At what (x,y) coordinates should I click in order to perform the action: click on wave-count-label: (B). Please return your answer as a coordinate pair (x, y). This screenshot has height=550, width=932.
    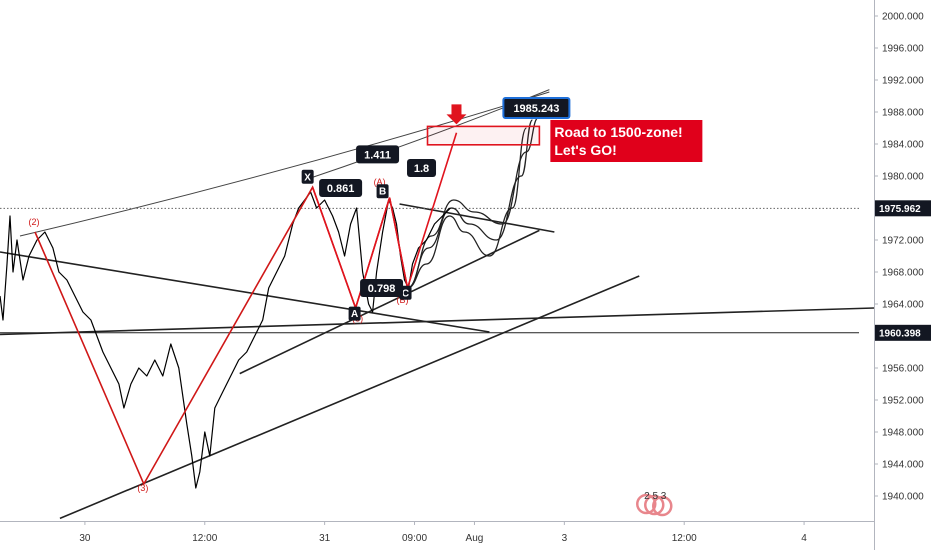
    Looking at the image, I should click on (403, 300).